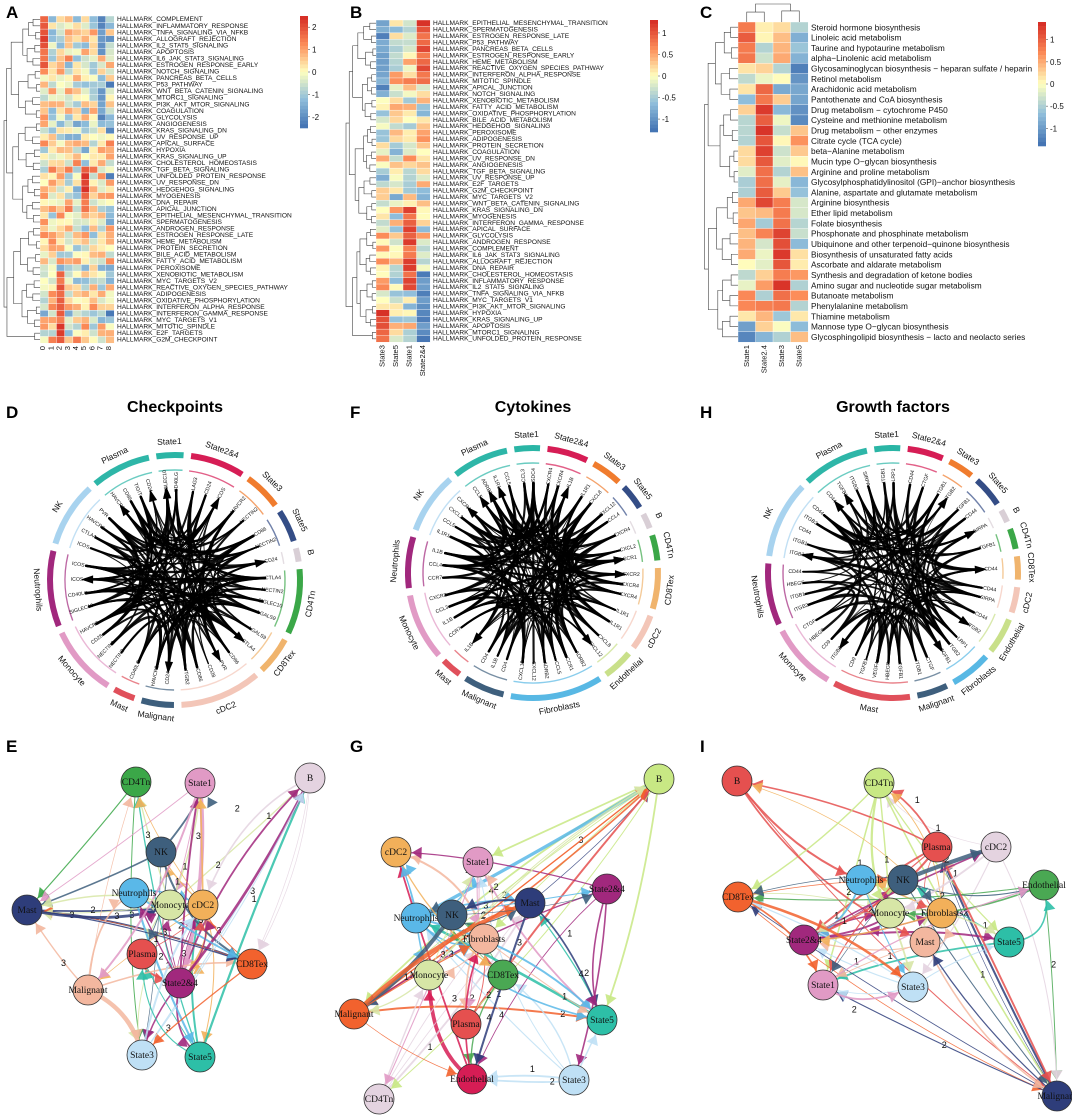  I want to click on legend-tick-label: 0, so click(314, 72).